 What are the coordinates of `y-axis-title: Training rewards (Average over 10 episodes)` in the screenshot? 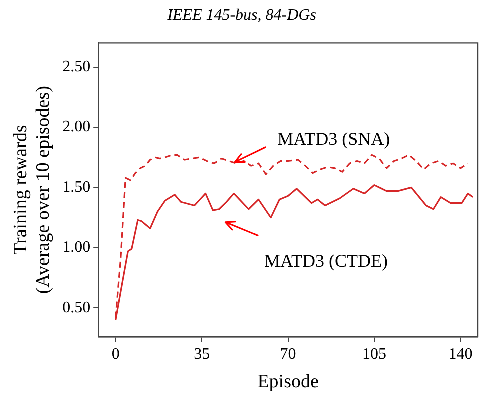 It's located at (32, 190).